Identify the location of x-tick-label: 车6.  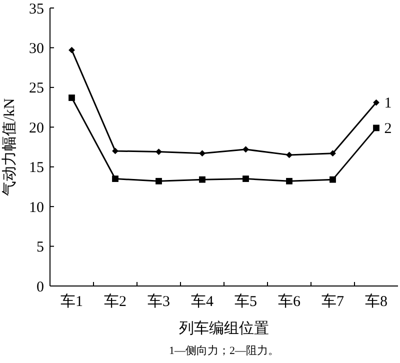
(289, 301).